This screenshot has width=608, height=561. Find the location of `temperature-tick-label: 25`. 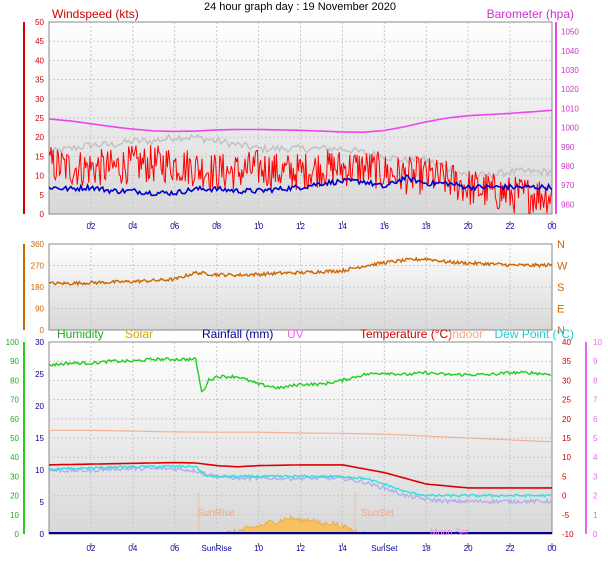

temperature-tick-label: 25 is located at coordinates (566, 400).